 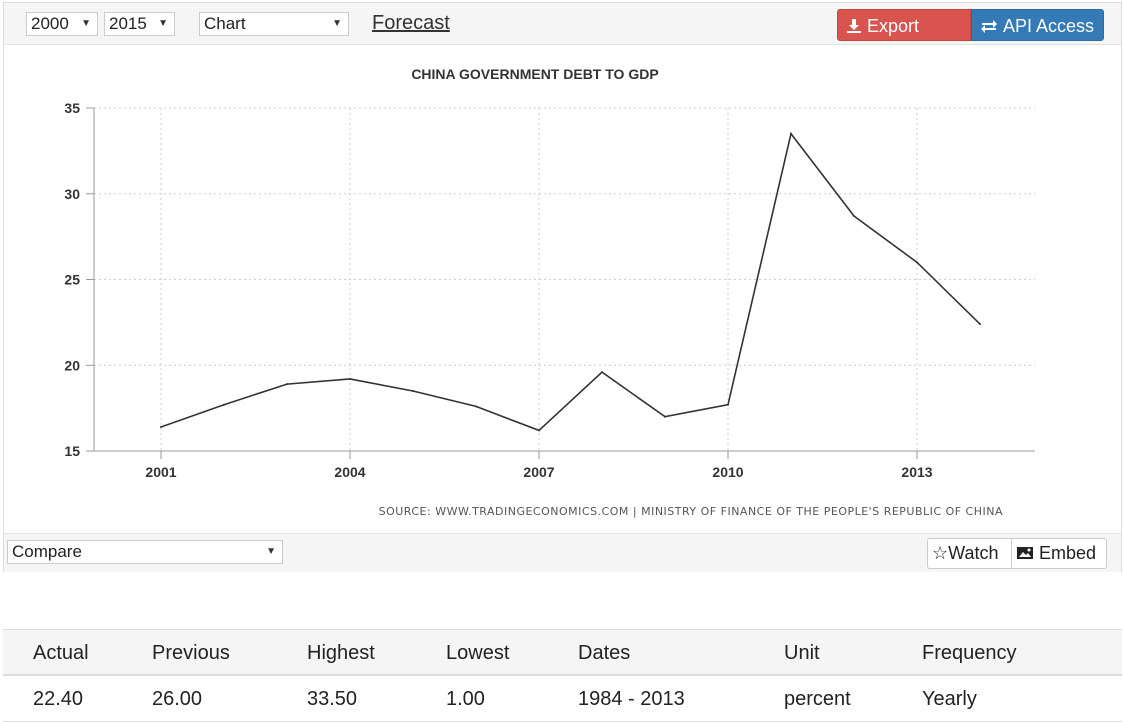 What do you see at coordinates (225, 23) in the screenshot?
I see `view-value: Chart` at bounding box center [225, 23].